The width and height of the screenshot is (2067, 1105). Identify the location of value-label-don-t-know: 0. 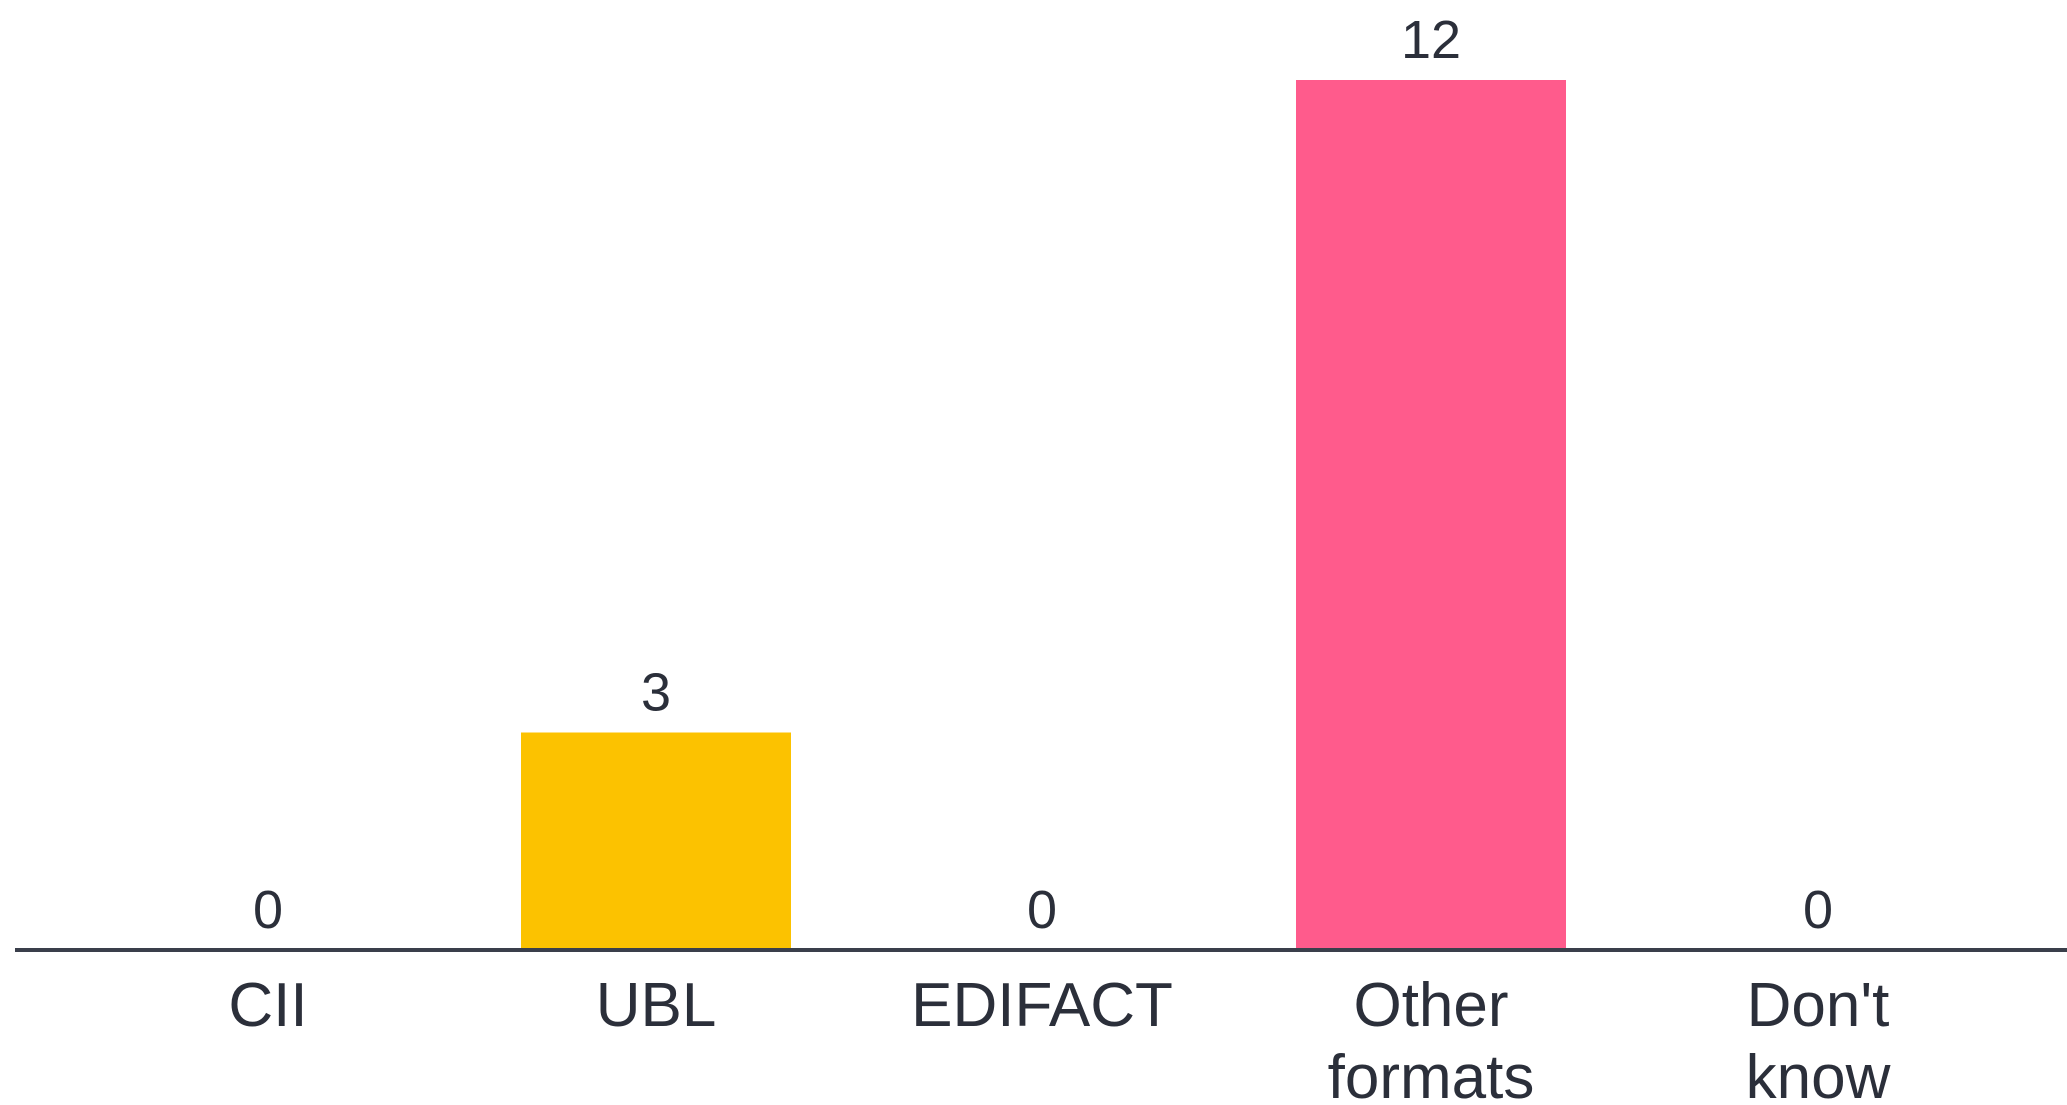
(1818, 910).